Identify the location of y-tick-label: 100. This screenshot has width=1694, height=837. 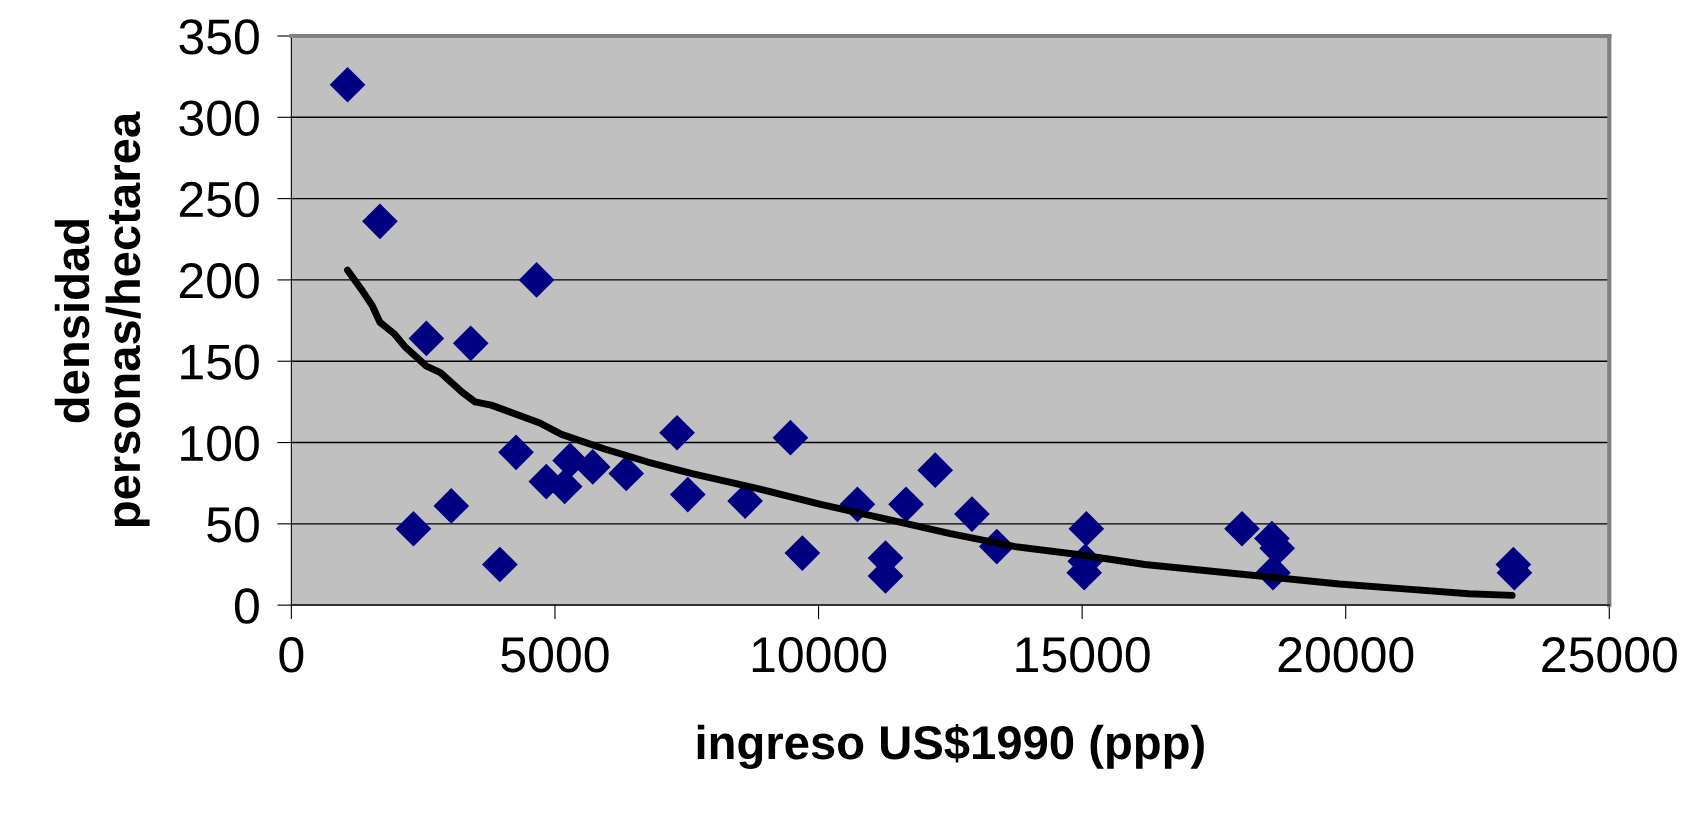
(220, 443).